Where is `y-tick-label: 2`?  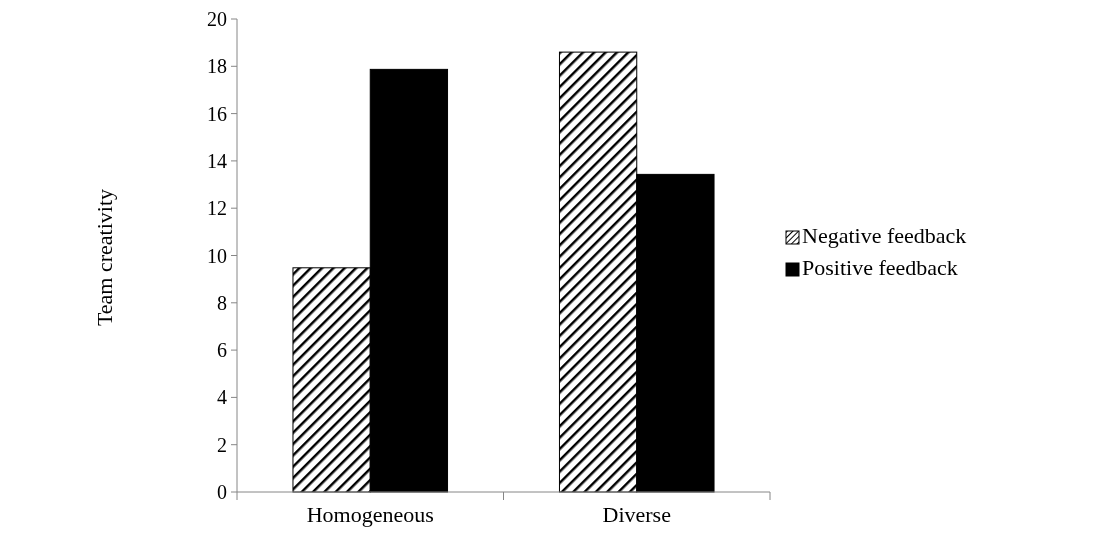 y-tick-label: 2 is located at coordinates (222, 444).